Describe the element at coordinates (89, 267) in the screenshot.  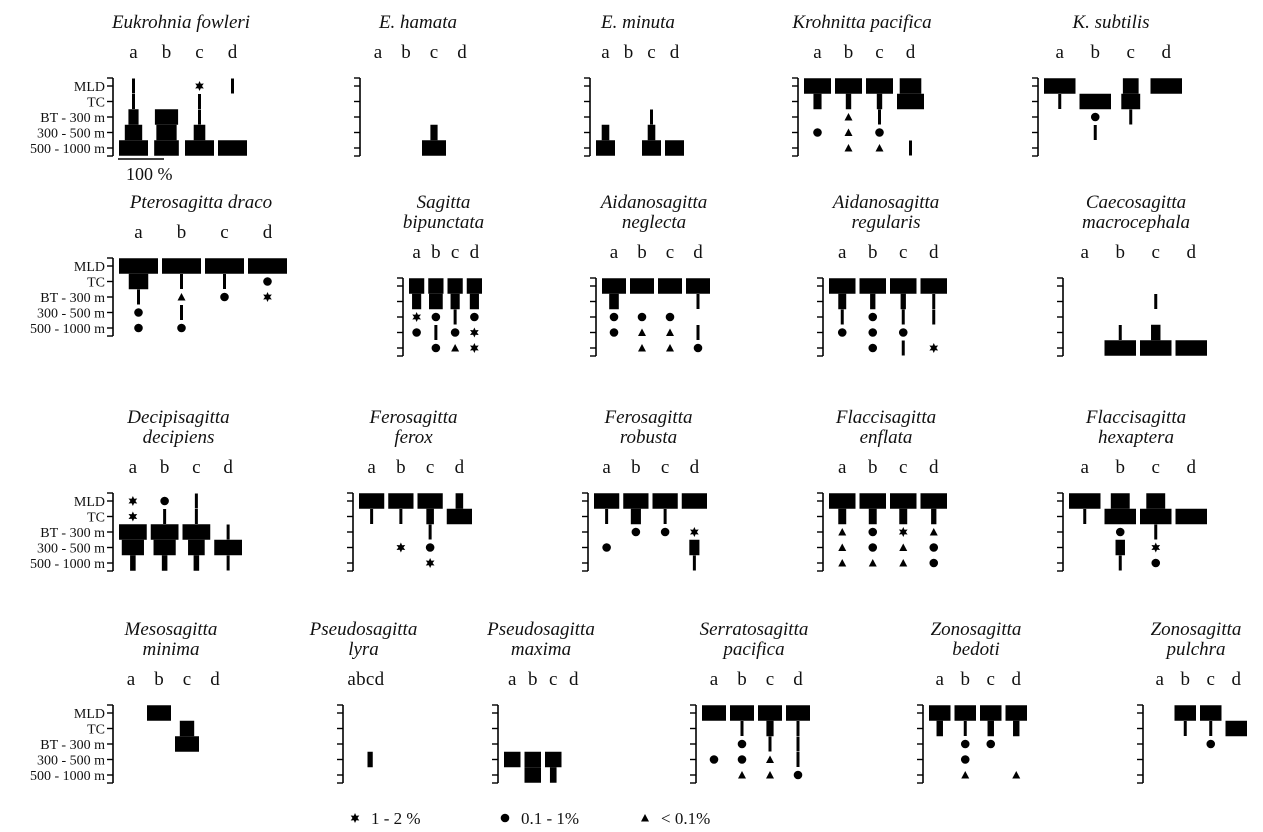
I see `depth-level-label: MLD` at that location.